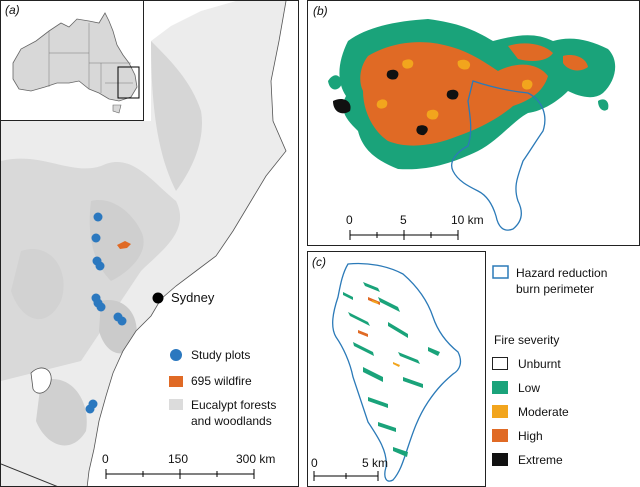 The width and height of the screenshot is (640, 487). Describe the element at coordinates (319, 262) in the screenshot. I see `panel-c-label: (c)` at that location.